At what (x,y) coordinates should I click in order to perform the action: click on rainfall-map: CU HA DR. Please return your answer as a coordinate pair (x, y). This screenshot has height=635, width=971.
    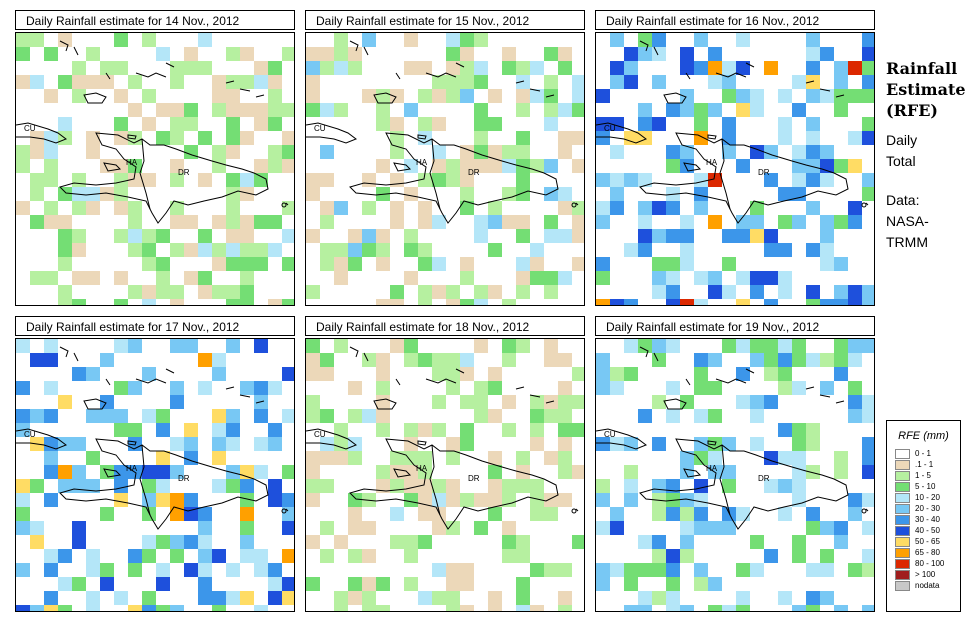
    Looking at the image, I should click on (445, 475).